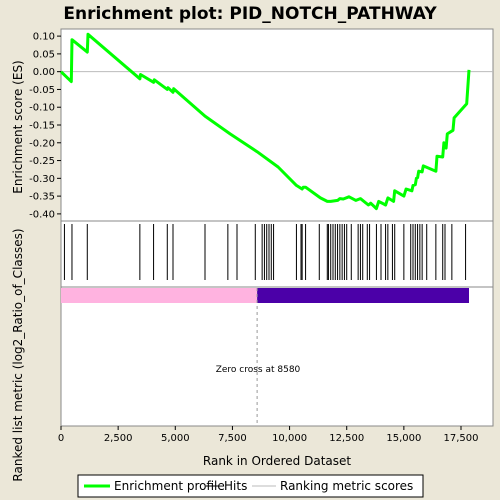 The width and height of the screenshot is (500, 500). What do you see at coordinates (268, 435) in the screenshot?
I see `rank-x-axis: 0 2,500 5,000 7,500 10,000 12,500 15,000 17,500` at bounding box center [268, 435].